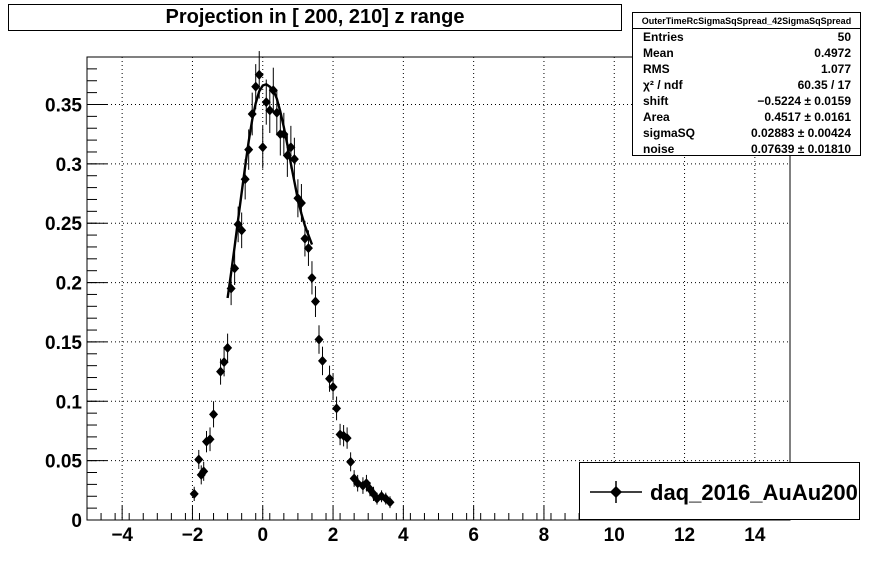 This screenshot has height=578, width=878. I want to click on x-tick-label: 0, so click(262, 535).